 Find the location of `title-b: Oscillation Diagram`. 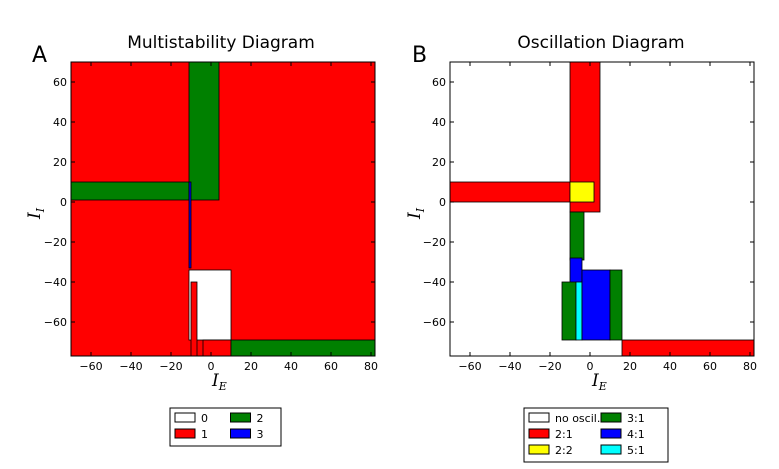

title-b: Oscillation Diagram is located at coordinates (600, 43).